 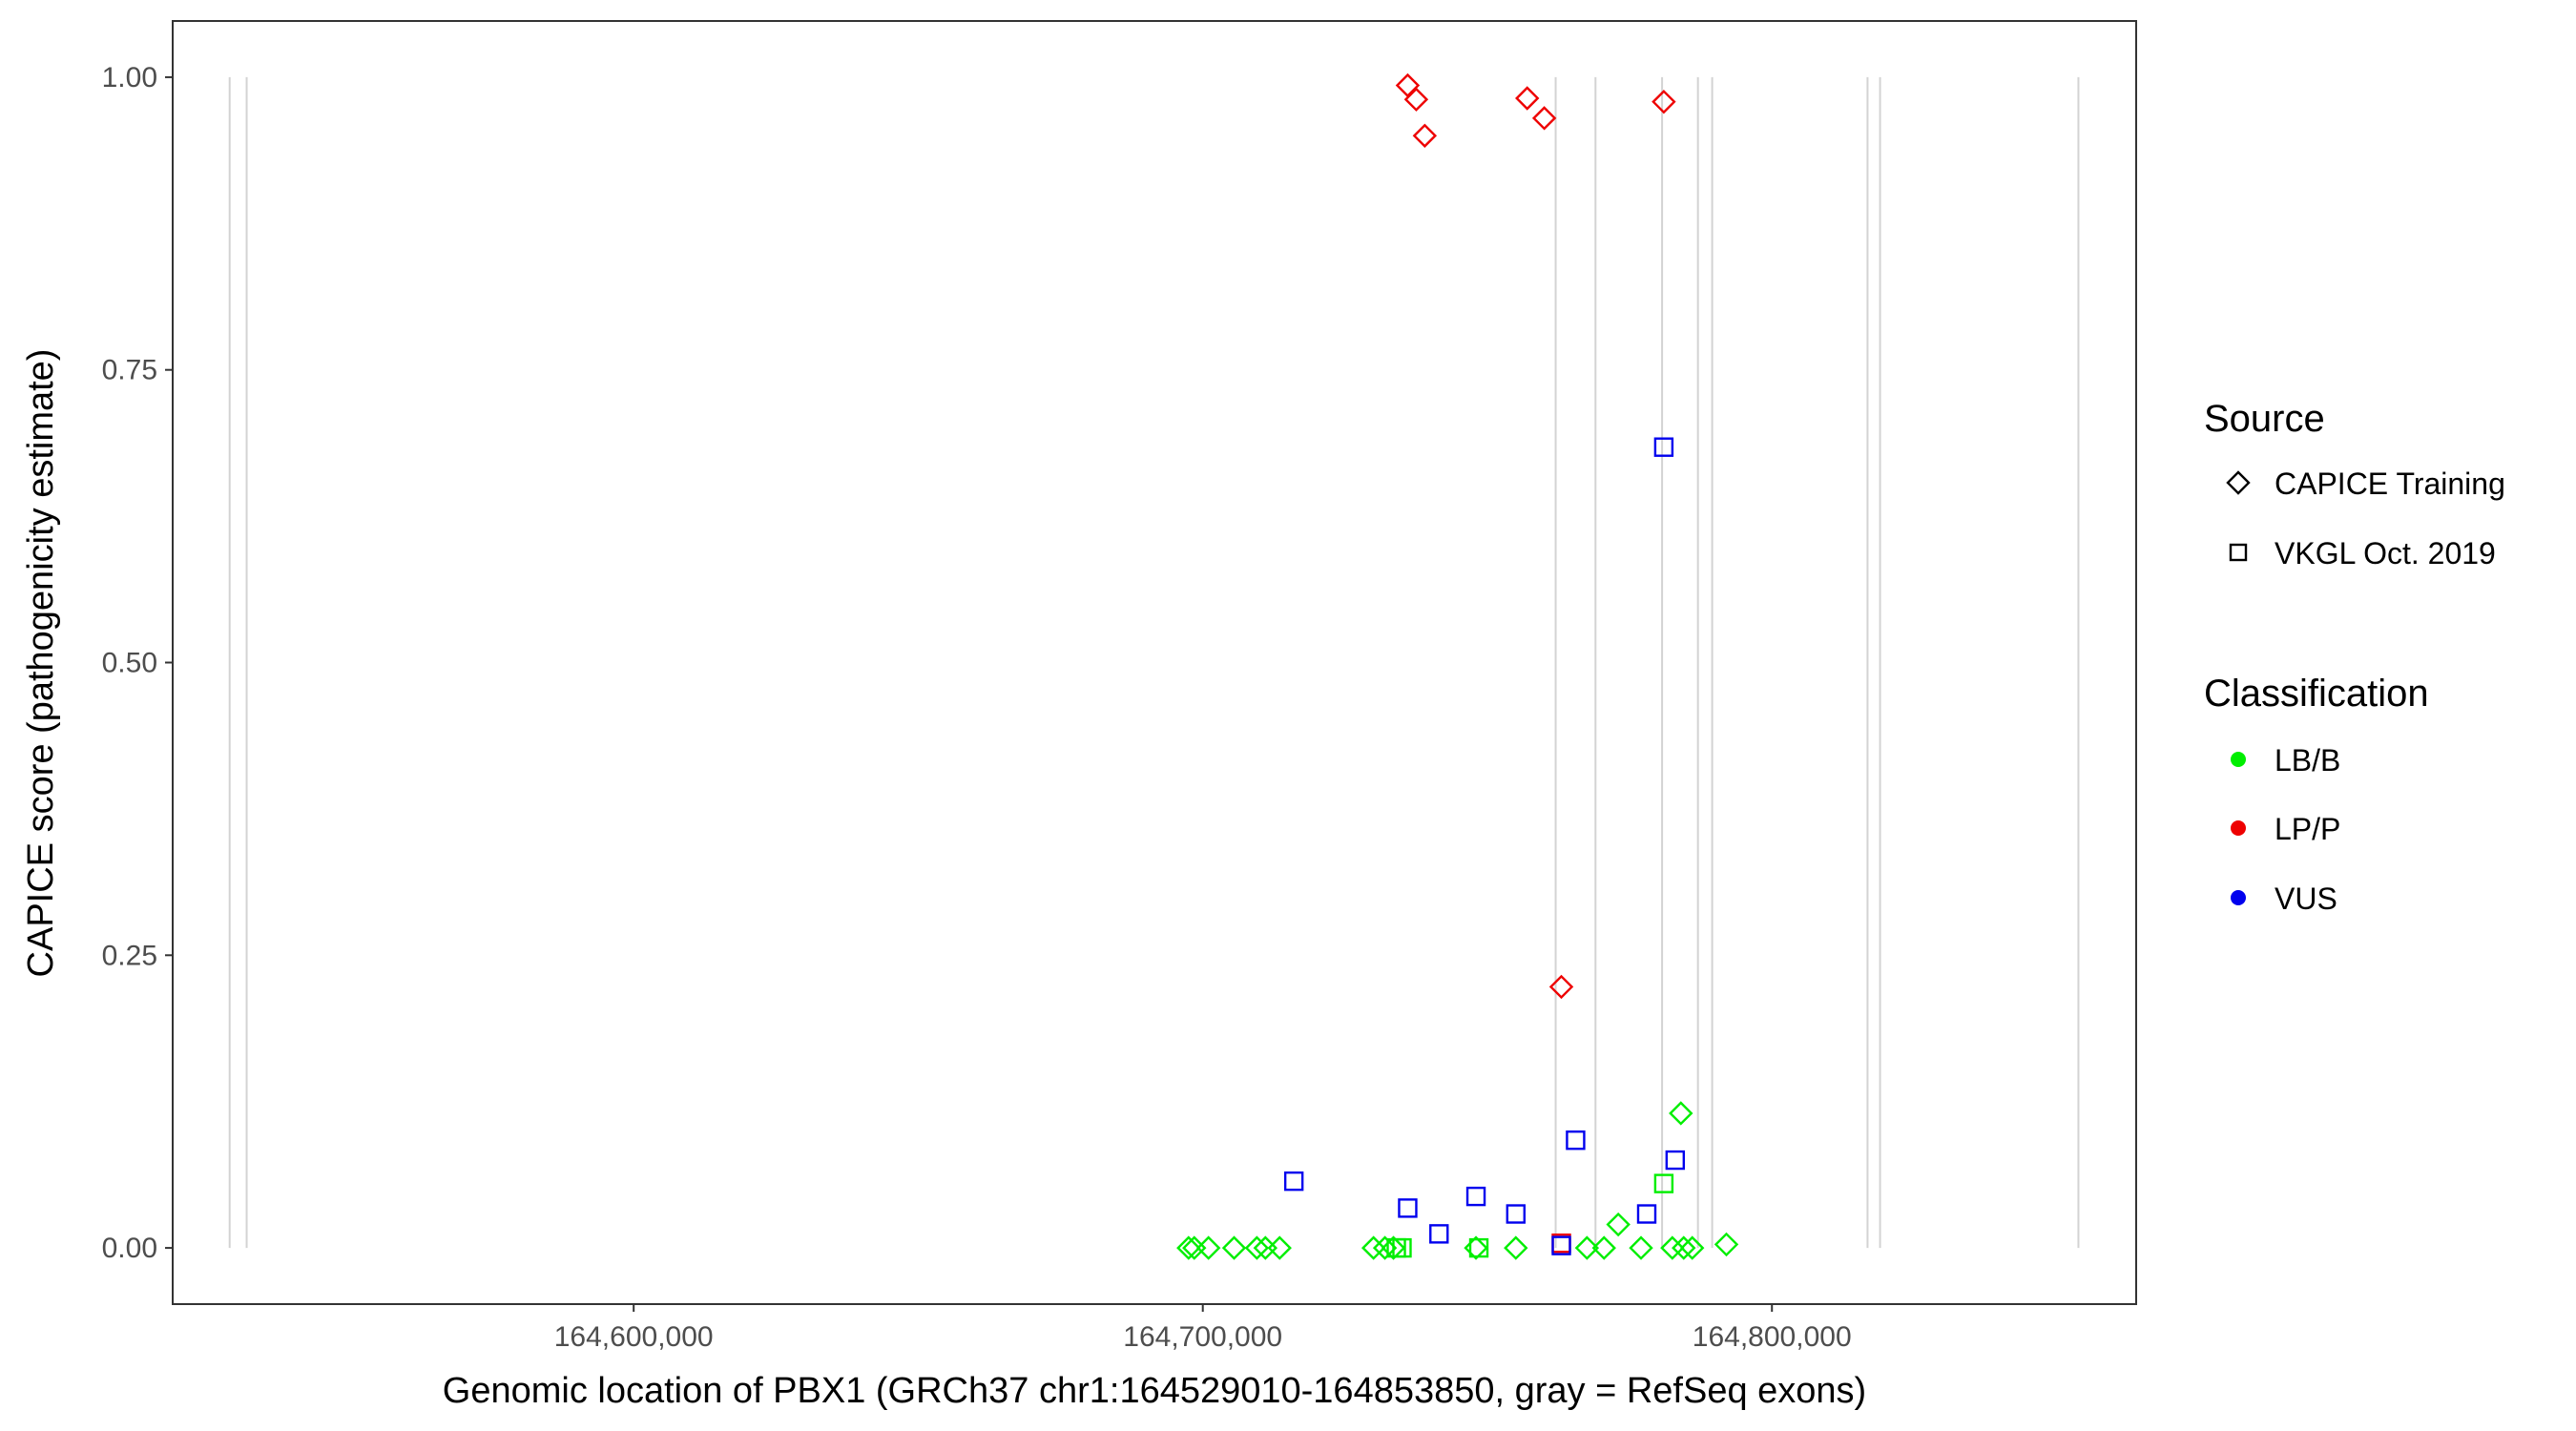 I want to click on y-tick-label: 0.00, so click(x=129, y=1249).